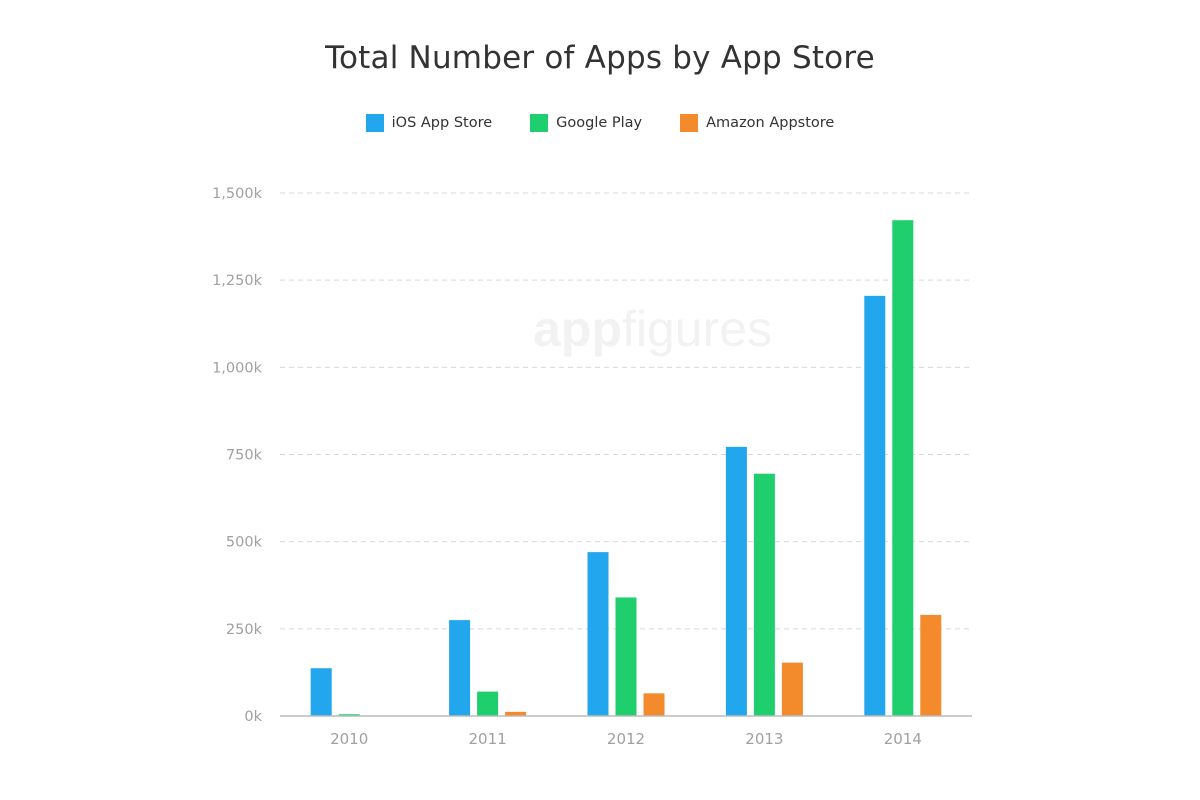 This screenshot has height=800, width=1200. Describe the element at coordinates (374, 123) in the screenshot. I see `legend-swatch-ios` at that location.